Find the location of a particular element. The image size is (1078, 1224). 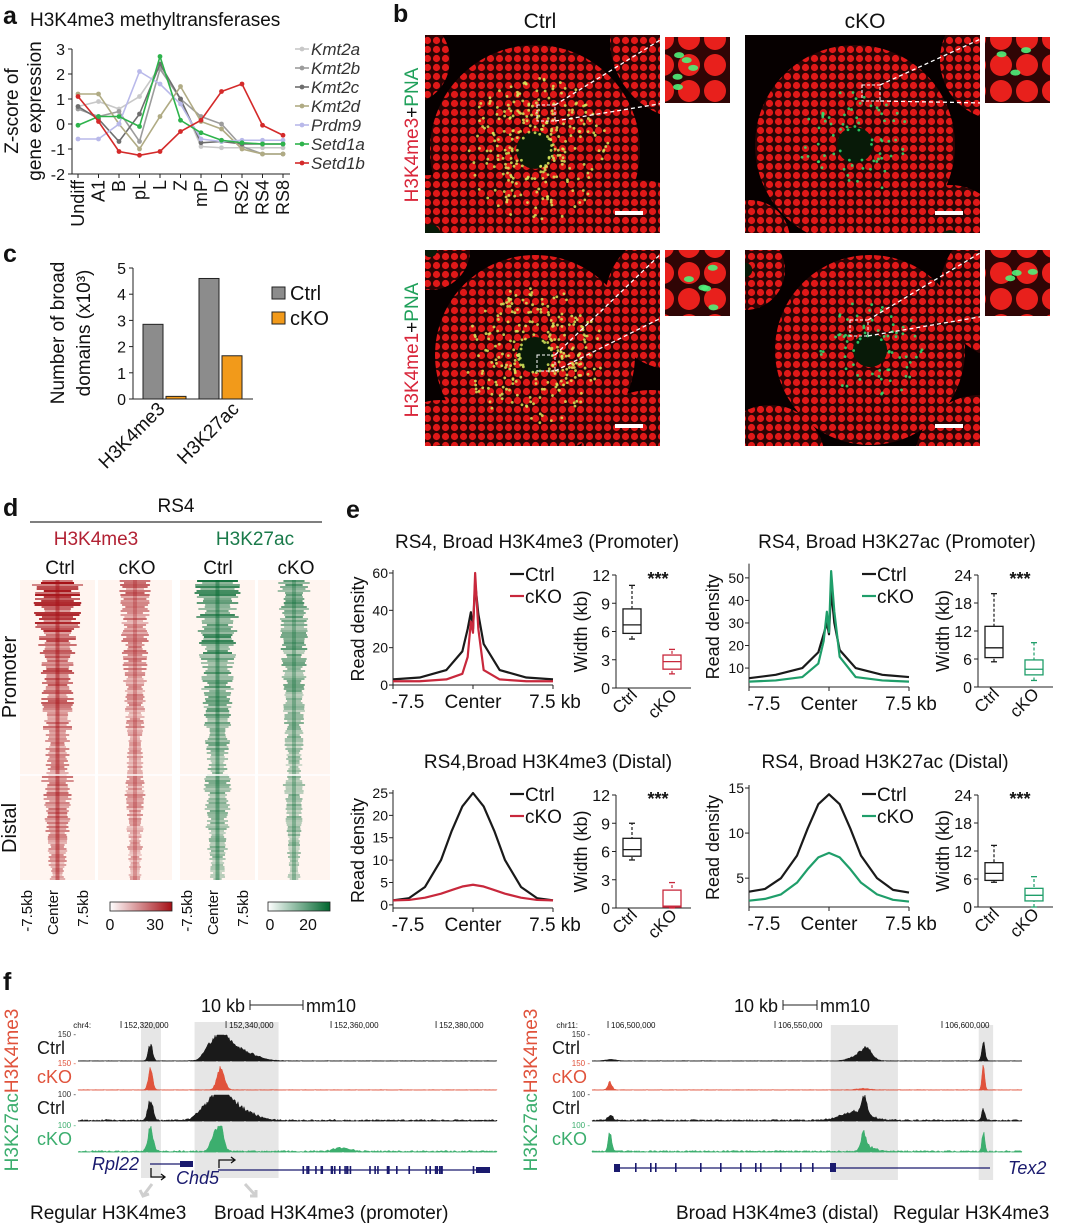

a-xtick-label: Z is located at coordinates (181, 185).